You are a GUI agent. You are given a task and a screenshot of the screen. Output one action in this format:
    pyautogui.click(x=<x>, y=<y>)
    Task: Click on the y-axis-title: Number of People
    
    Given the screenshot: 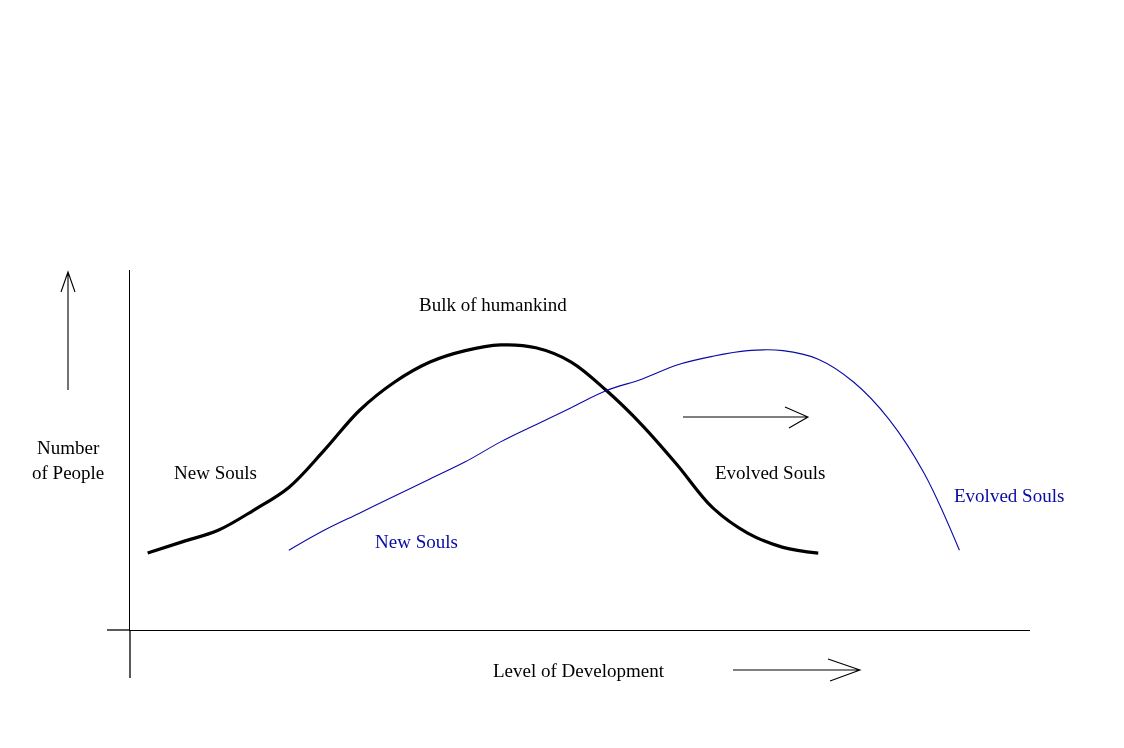 What is the action you would take?
    pyautogui.click(x=68, y=460)
    